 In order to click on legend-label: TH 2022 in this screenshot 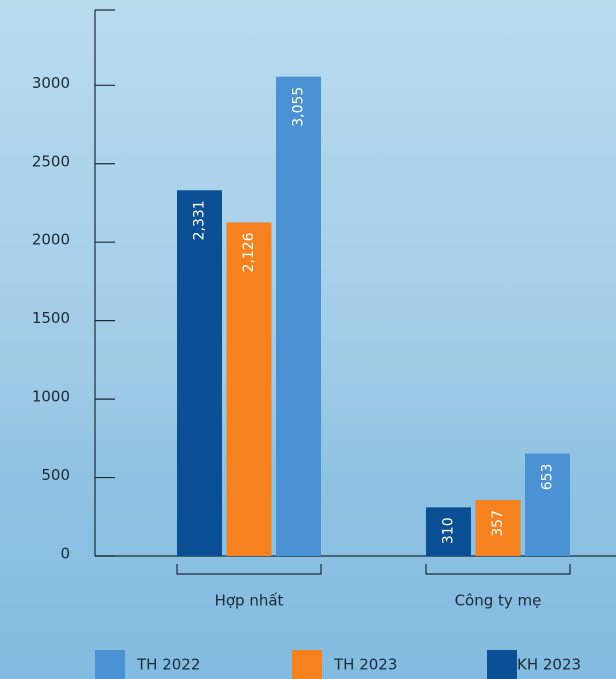, I will do `click(168, 665)`.